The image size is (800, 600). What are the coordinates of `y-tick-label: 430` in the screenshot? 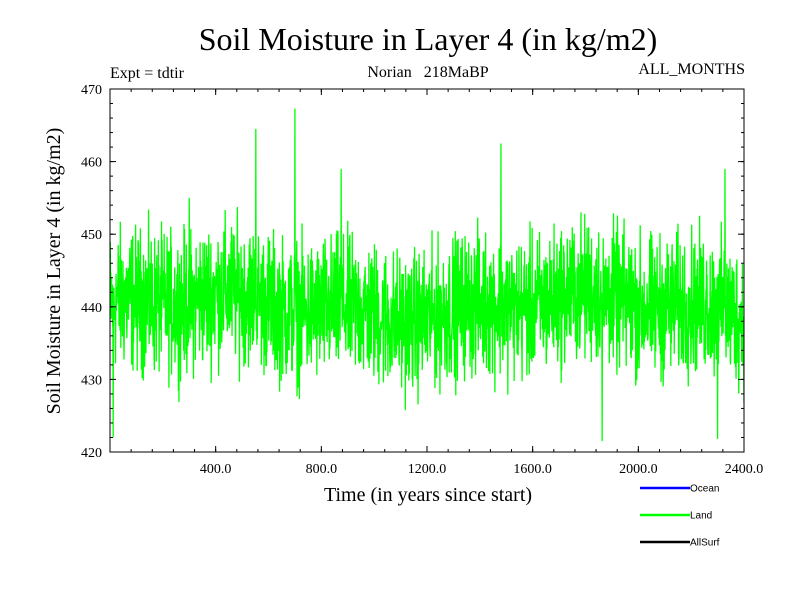 It's located at (91, 380).